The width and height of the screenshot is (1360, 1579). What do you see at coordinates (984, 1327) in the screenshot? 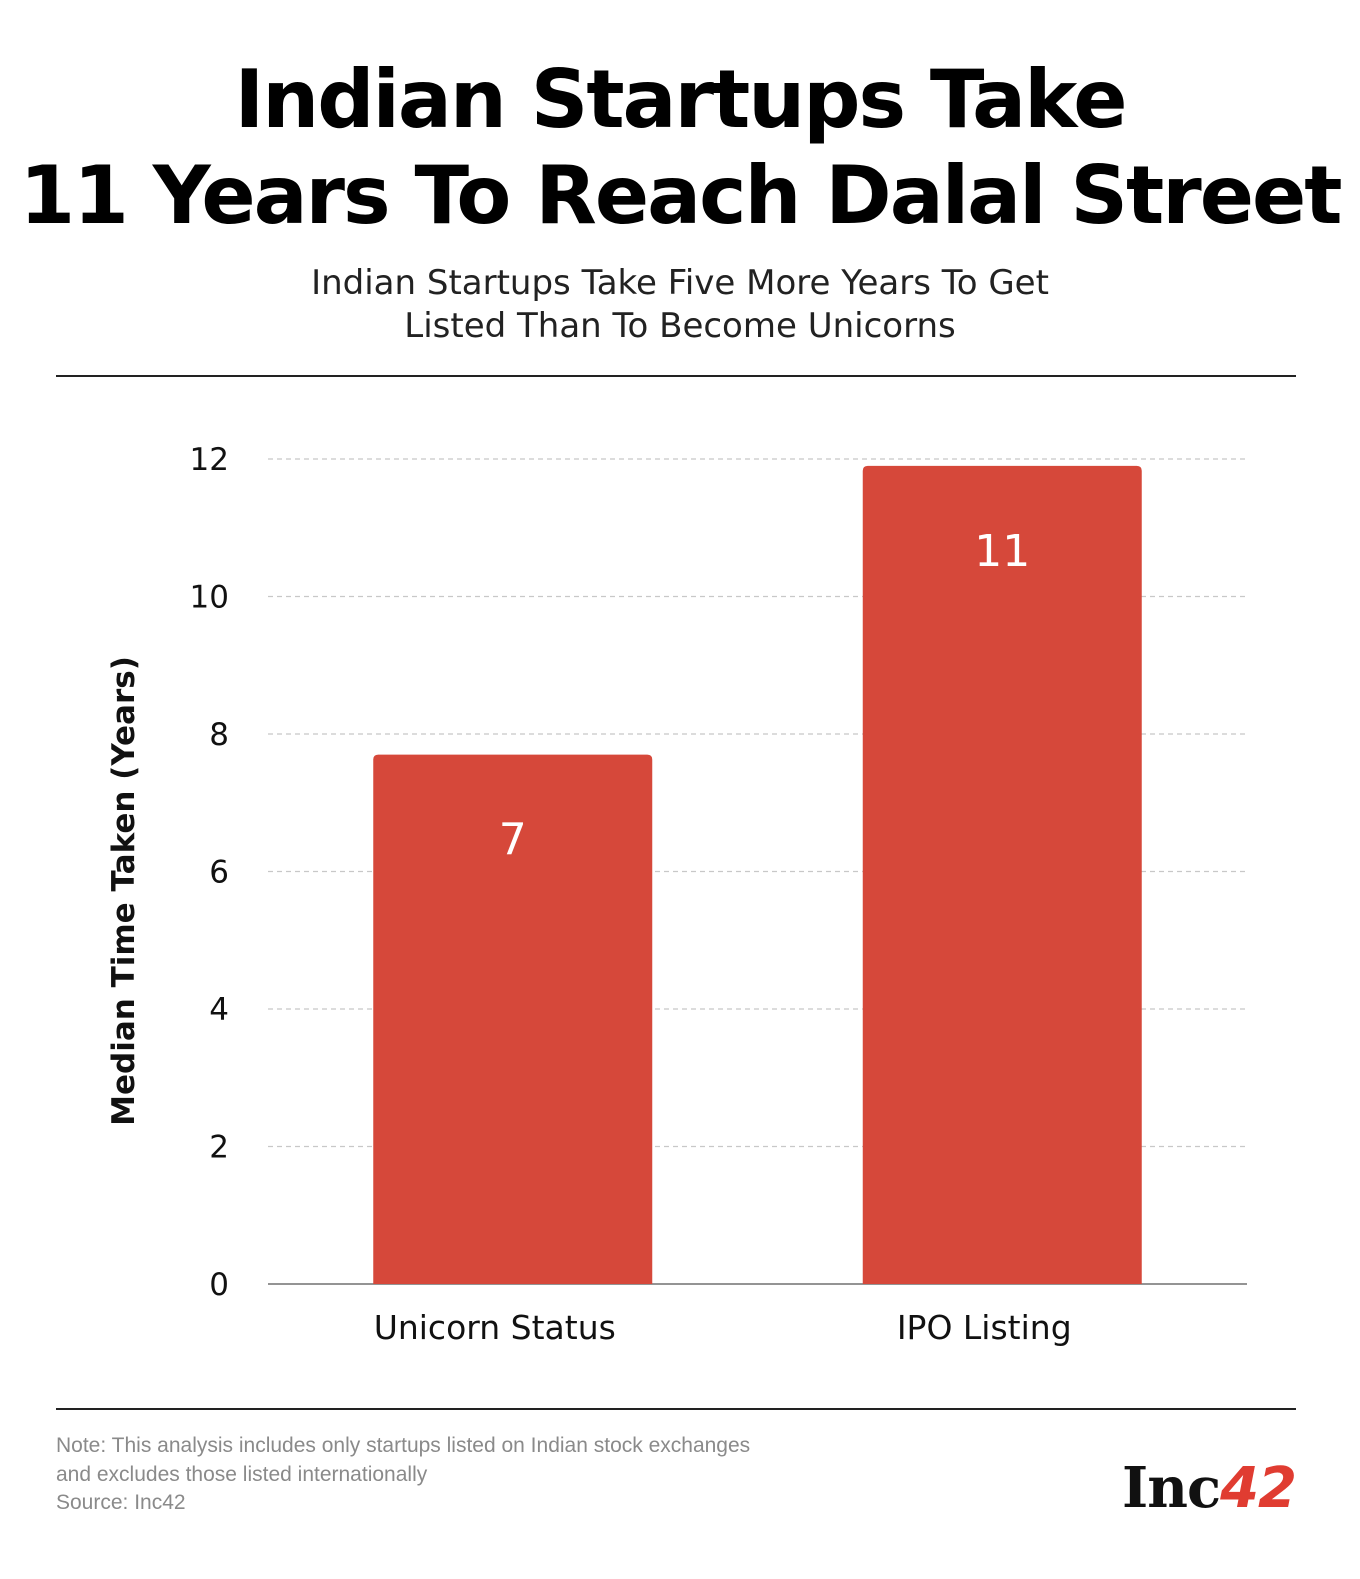
I see `x-tick-label: IPO Listing` at bounding box center [984, 1327].